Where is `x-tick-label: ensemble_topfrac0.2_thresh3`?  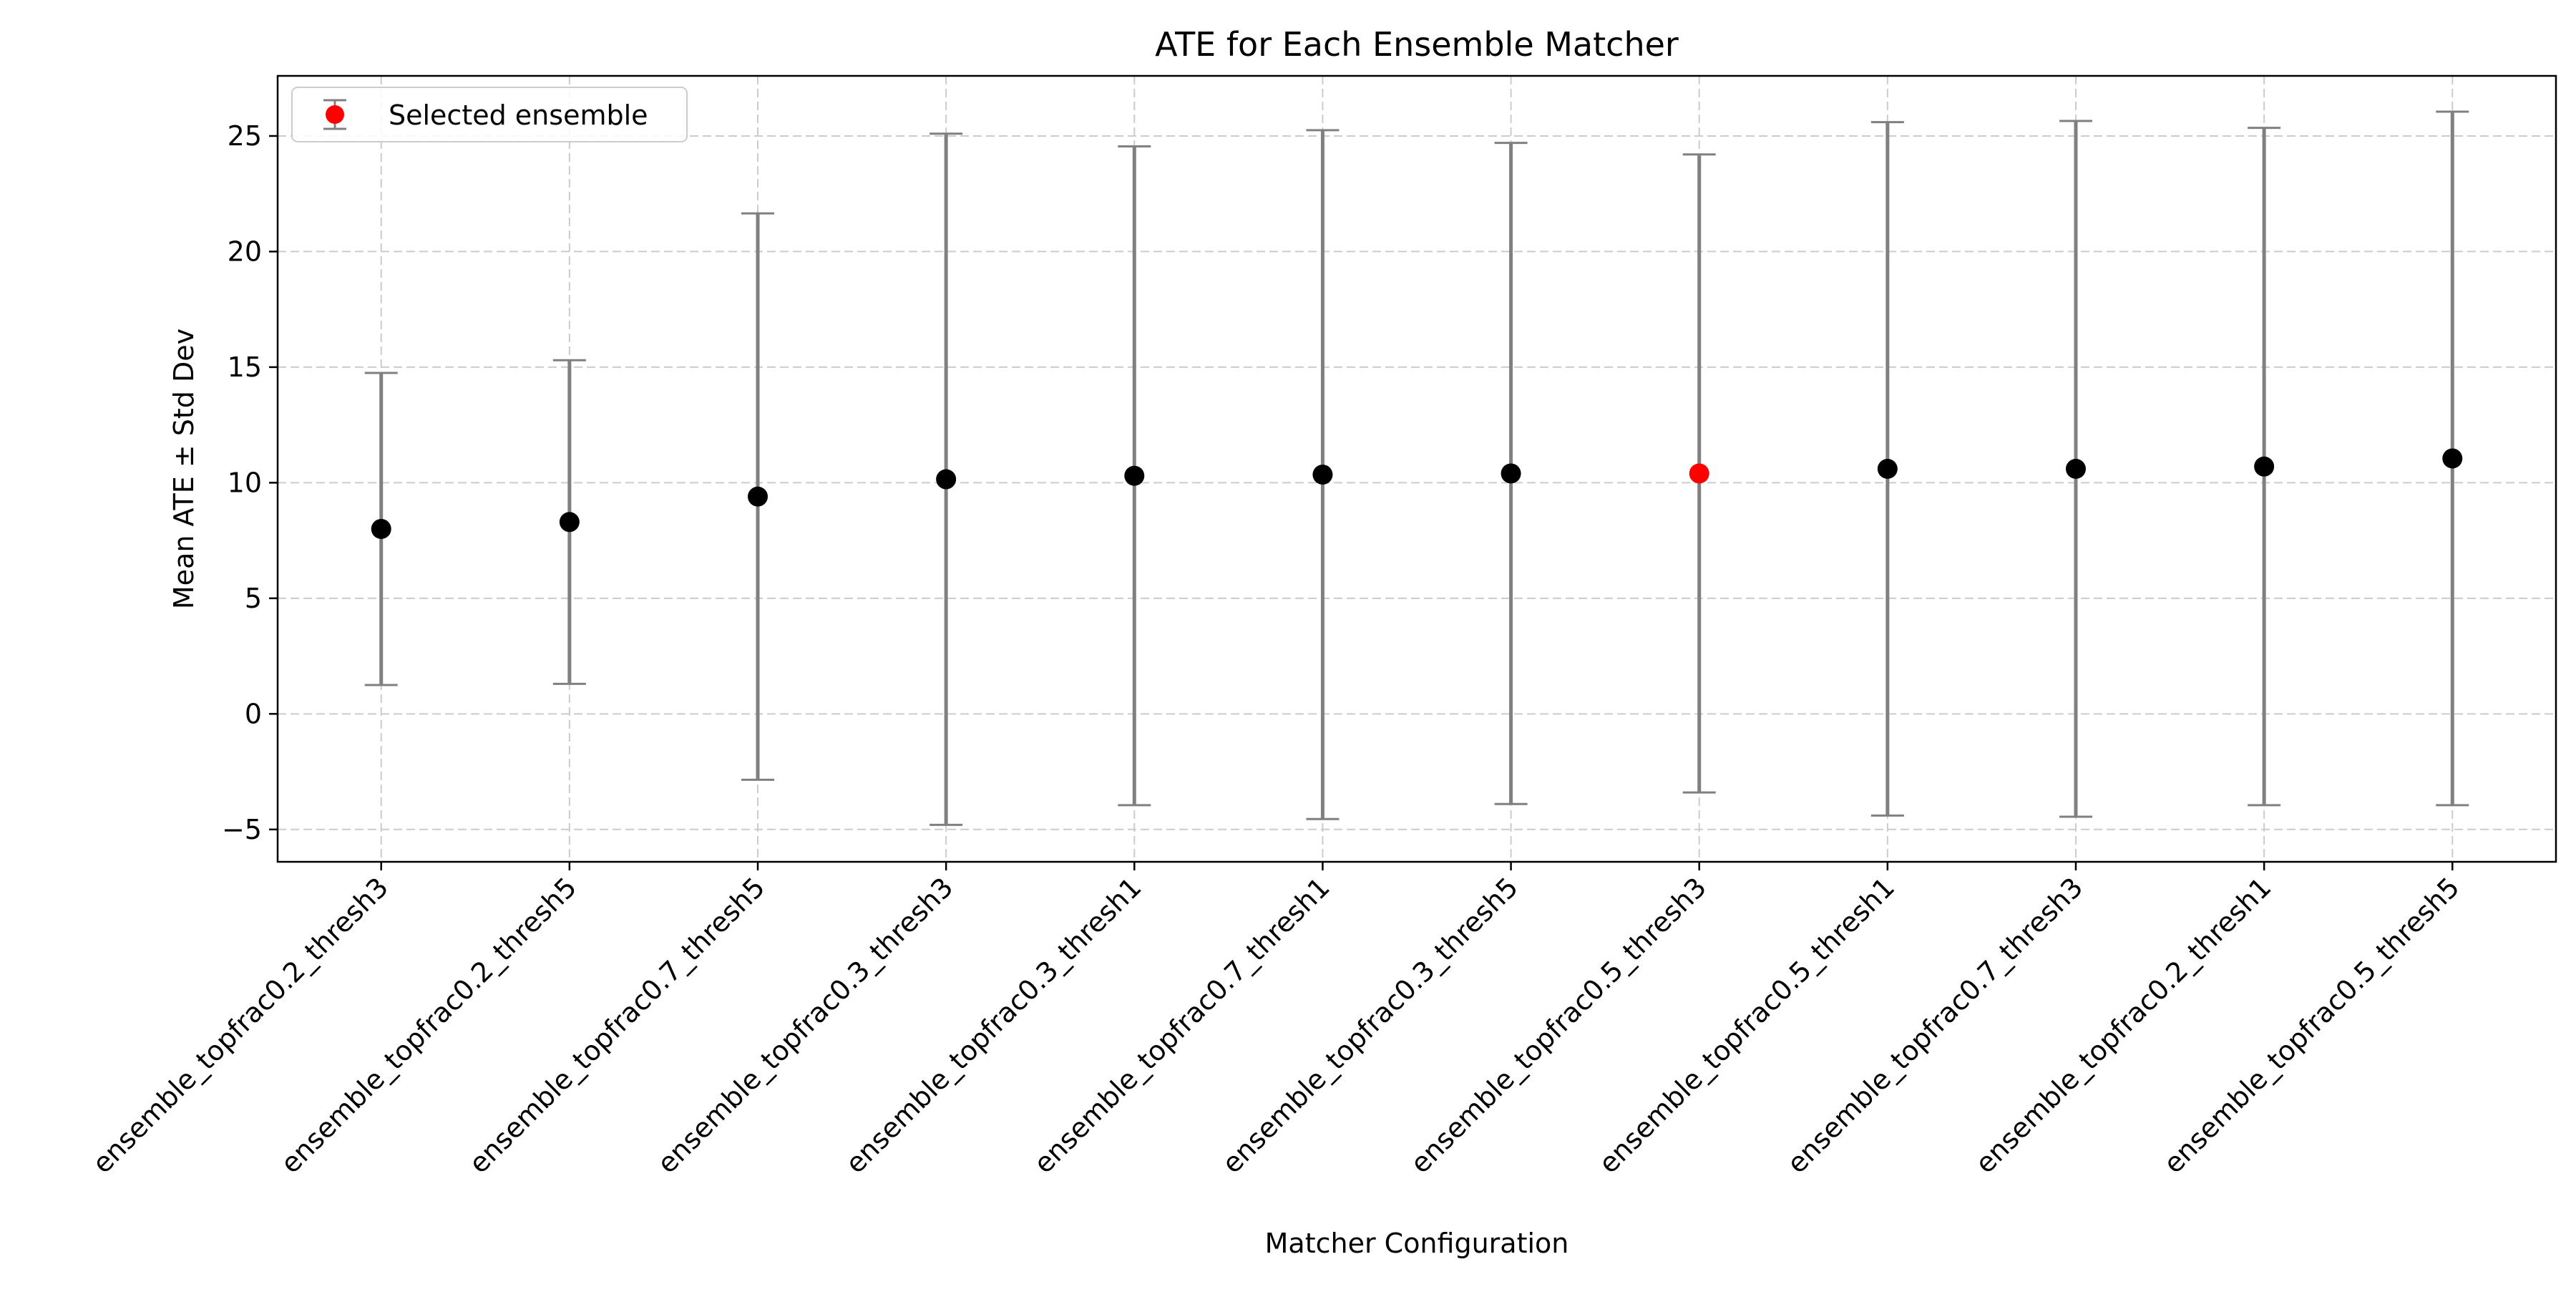
x-tick-label: ensemble_topfrac0.2_thresh3 is located at coordinates (240, 1025).